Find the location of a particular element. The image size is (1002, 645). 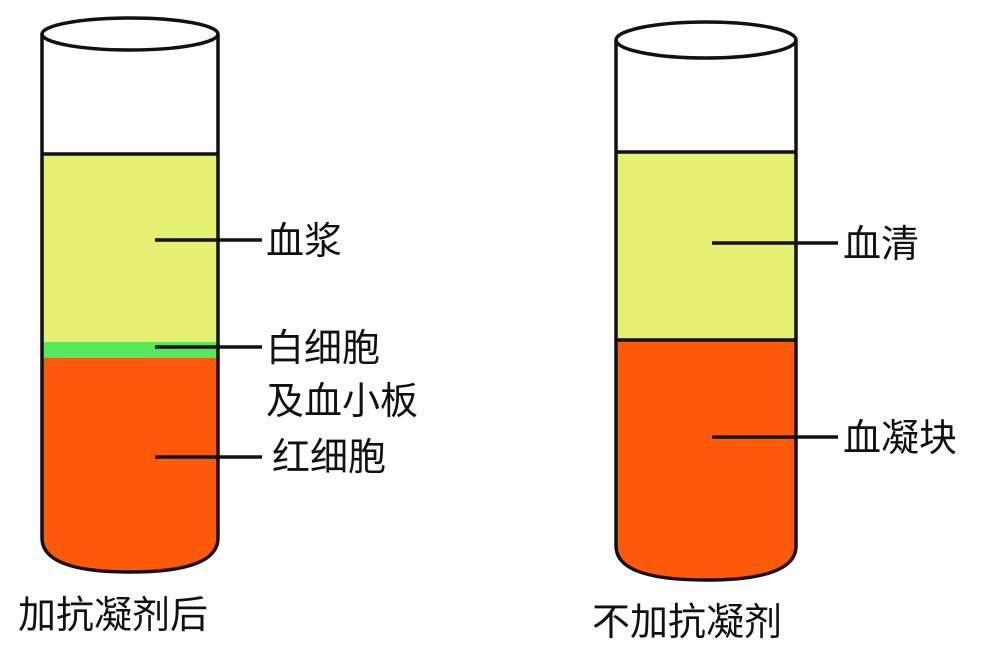

left-plasma-layer is located at coordinates (130, 248).